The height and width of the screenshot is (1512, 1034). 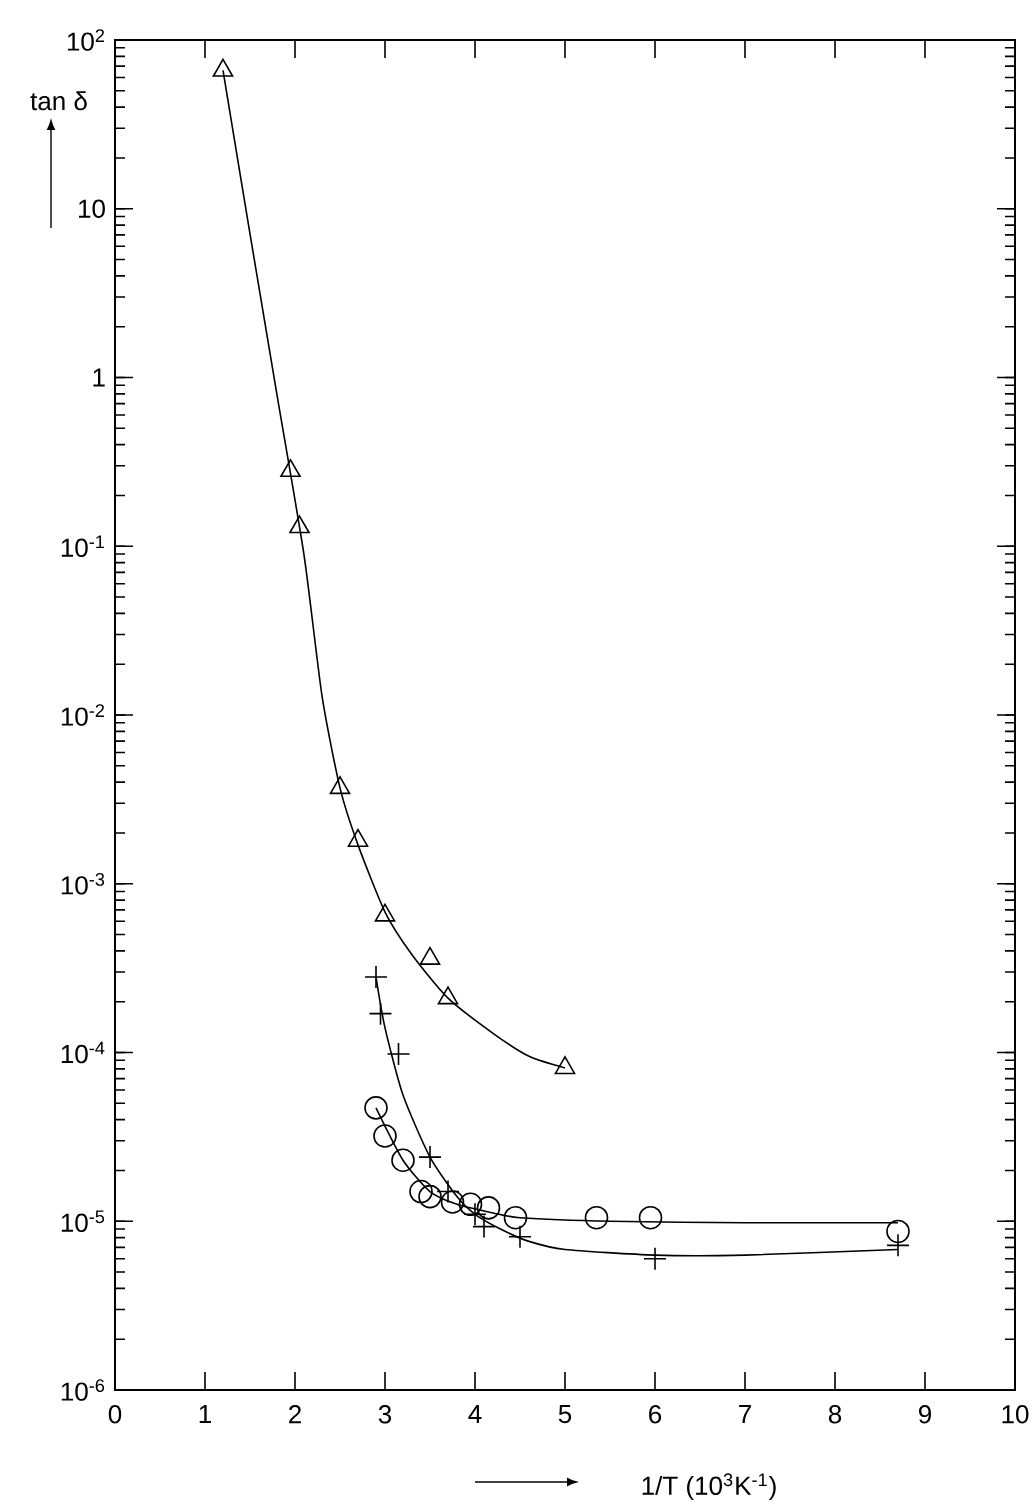 What do you see at coordinates (83, 1221) in the screenshot?
I see `y-tick-label: 10$^{-5}$` at bounding box center [83, 1221].